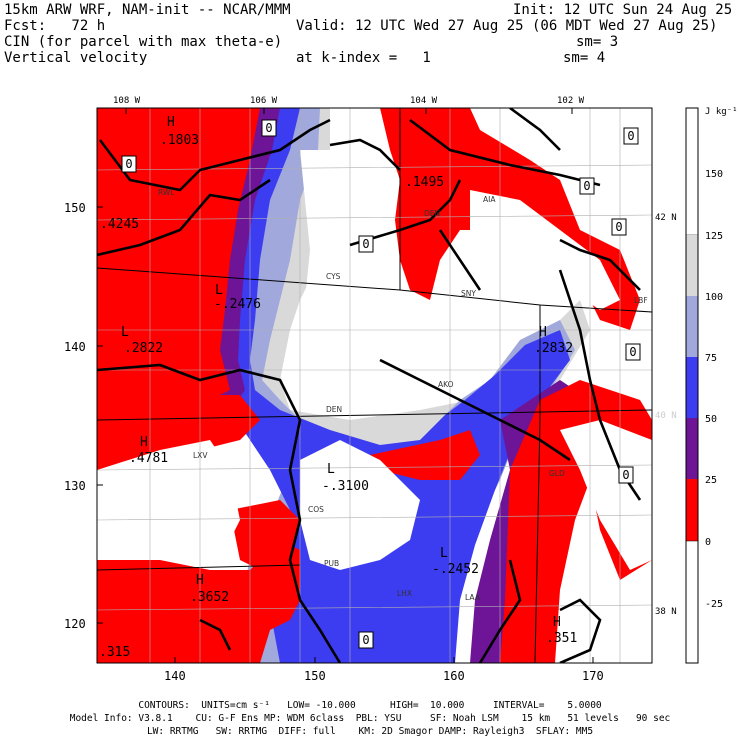  What do you see at coordinates (127, 101) in the screenshot?
I see `lon-label: 108 W` at bounding box center [127, 101].